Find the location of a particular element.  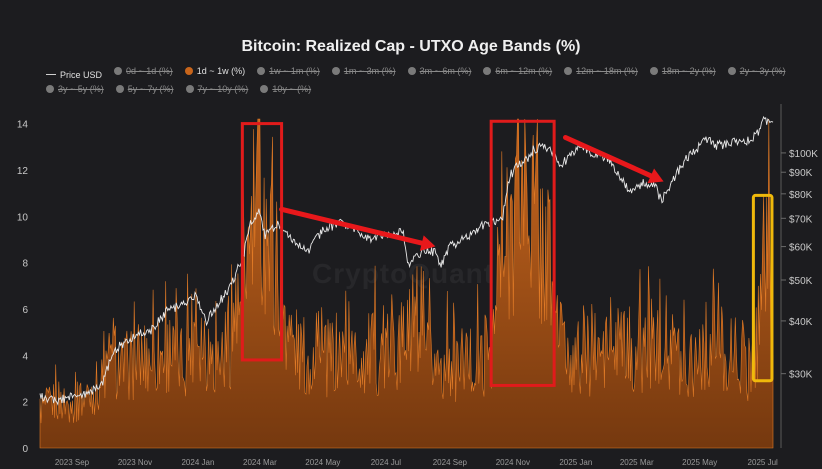

legend-item-label: 2y ~ 3y (%) is located at coordinates (762, 71).